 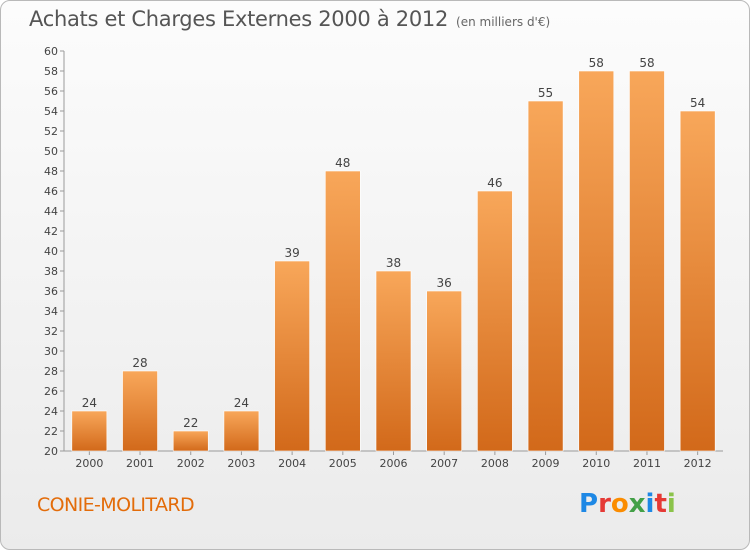 What do you see at coordinates (51, 411) in the screenshot?
I see `y-tick-label: 24` at bounding box center [51, 411].